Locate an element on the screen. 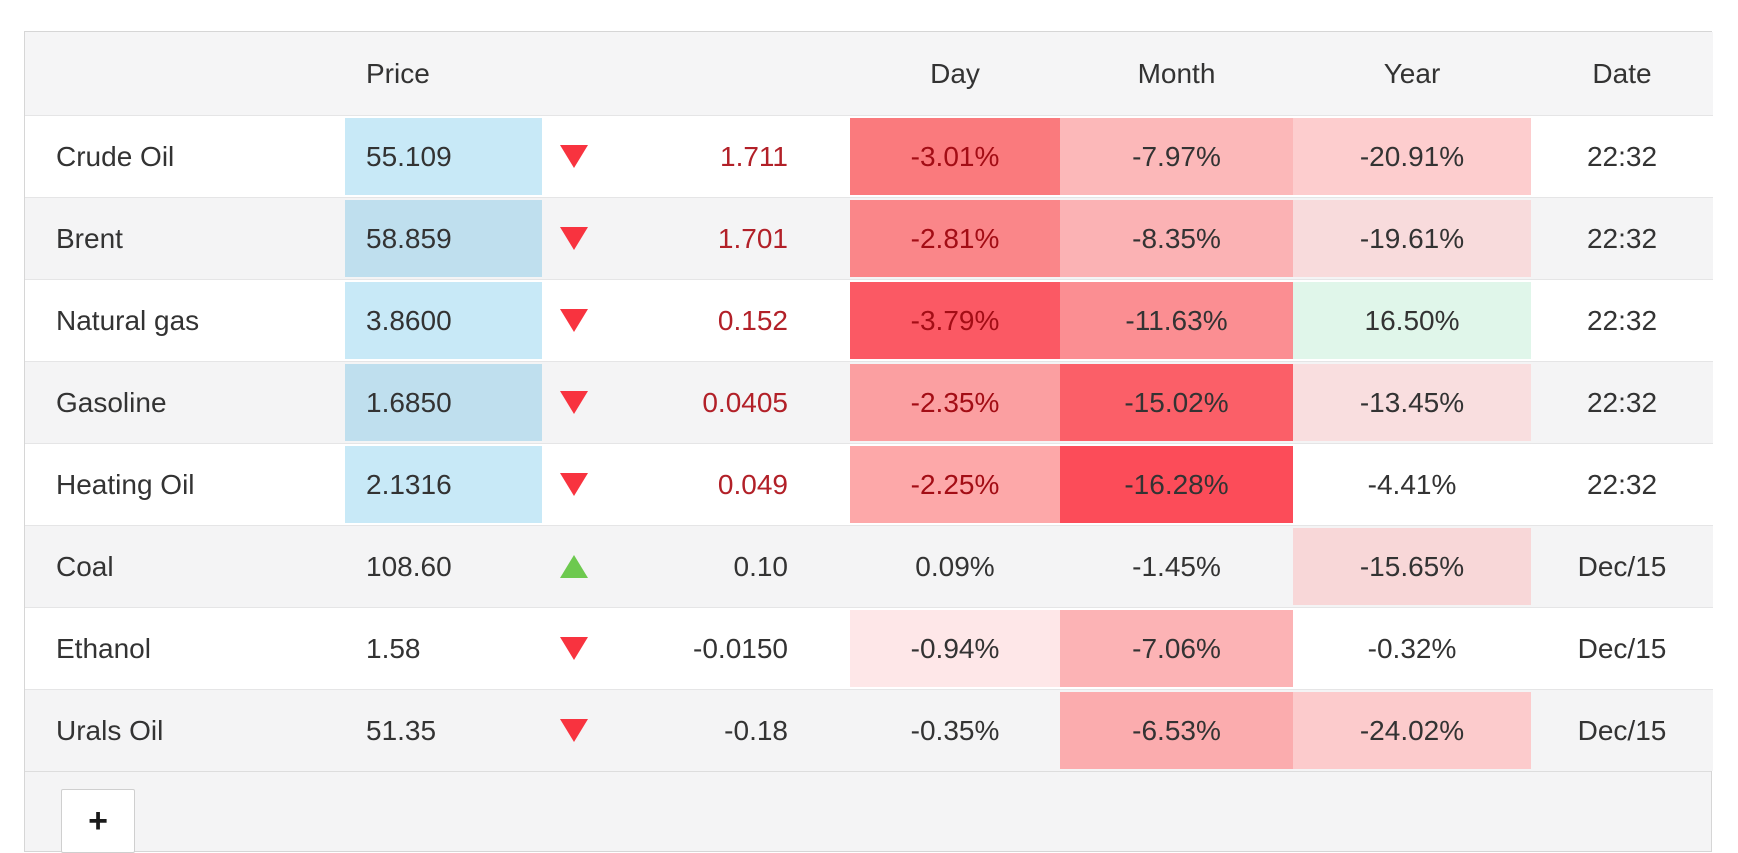 Image resolution: width=1738 pixels, height=853 pixels. price-cell: 58.859 is located at coordinates (443, 238).